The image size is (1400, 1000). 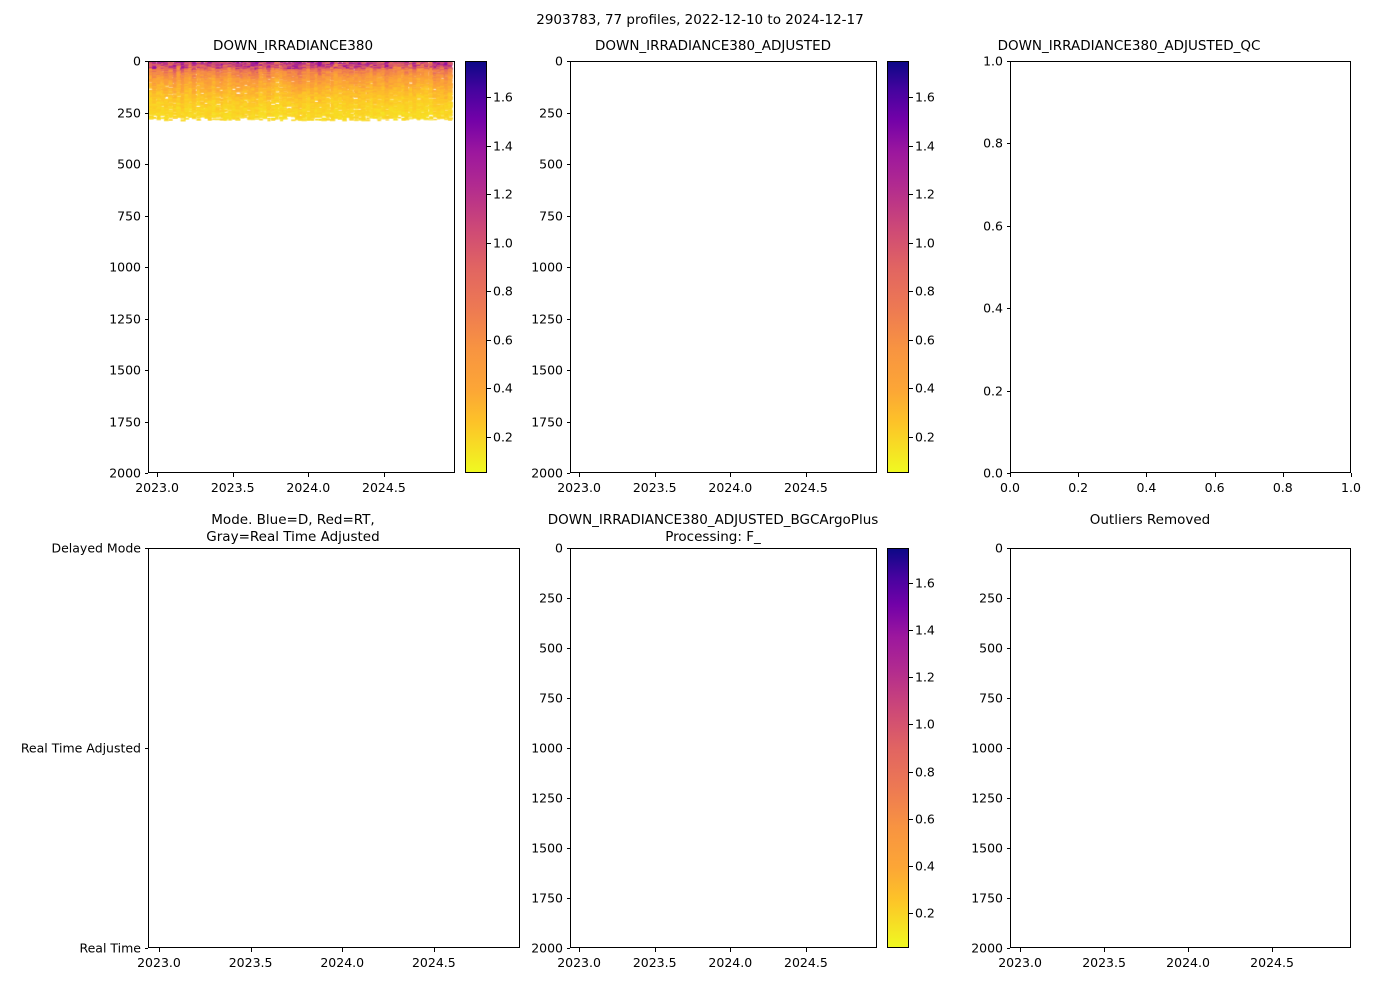 I want to click on colorbar-adjusted, so click(x=898, y=267).